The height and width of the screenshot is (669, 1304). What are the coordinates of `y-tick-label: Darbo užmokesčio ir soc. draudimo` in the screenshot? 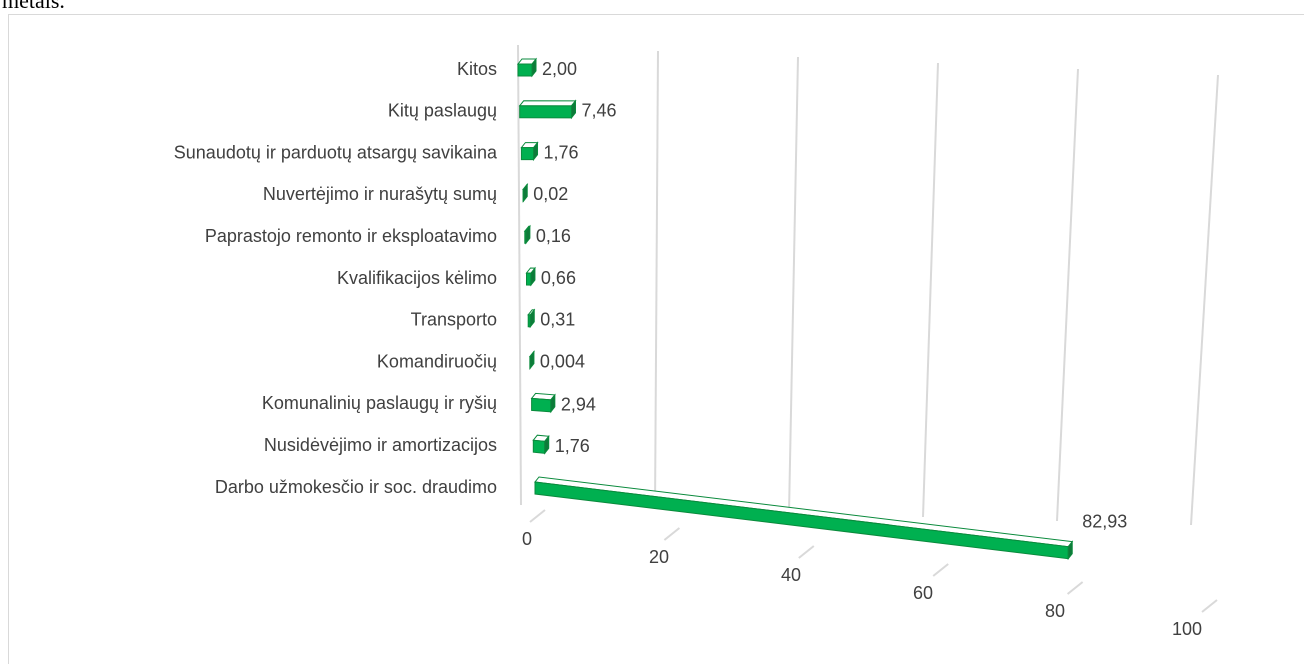 It's located at (356, 487).